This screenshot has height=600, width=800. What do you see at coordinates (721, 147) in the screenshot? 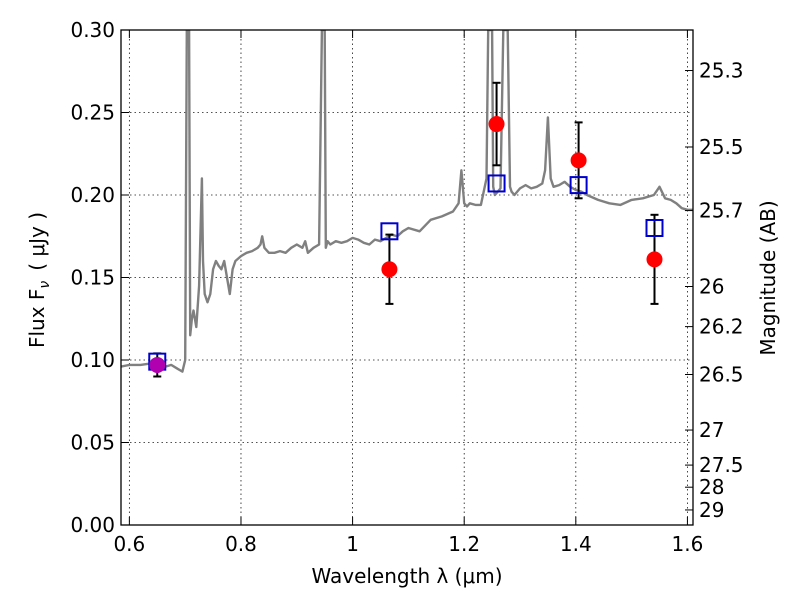
I see `right-tick-label: 25.5` at bounding box center [721, 147].